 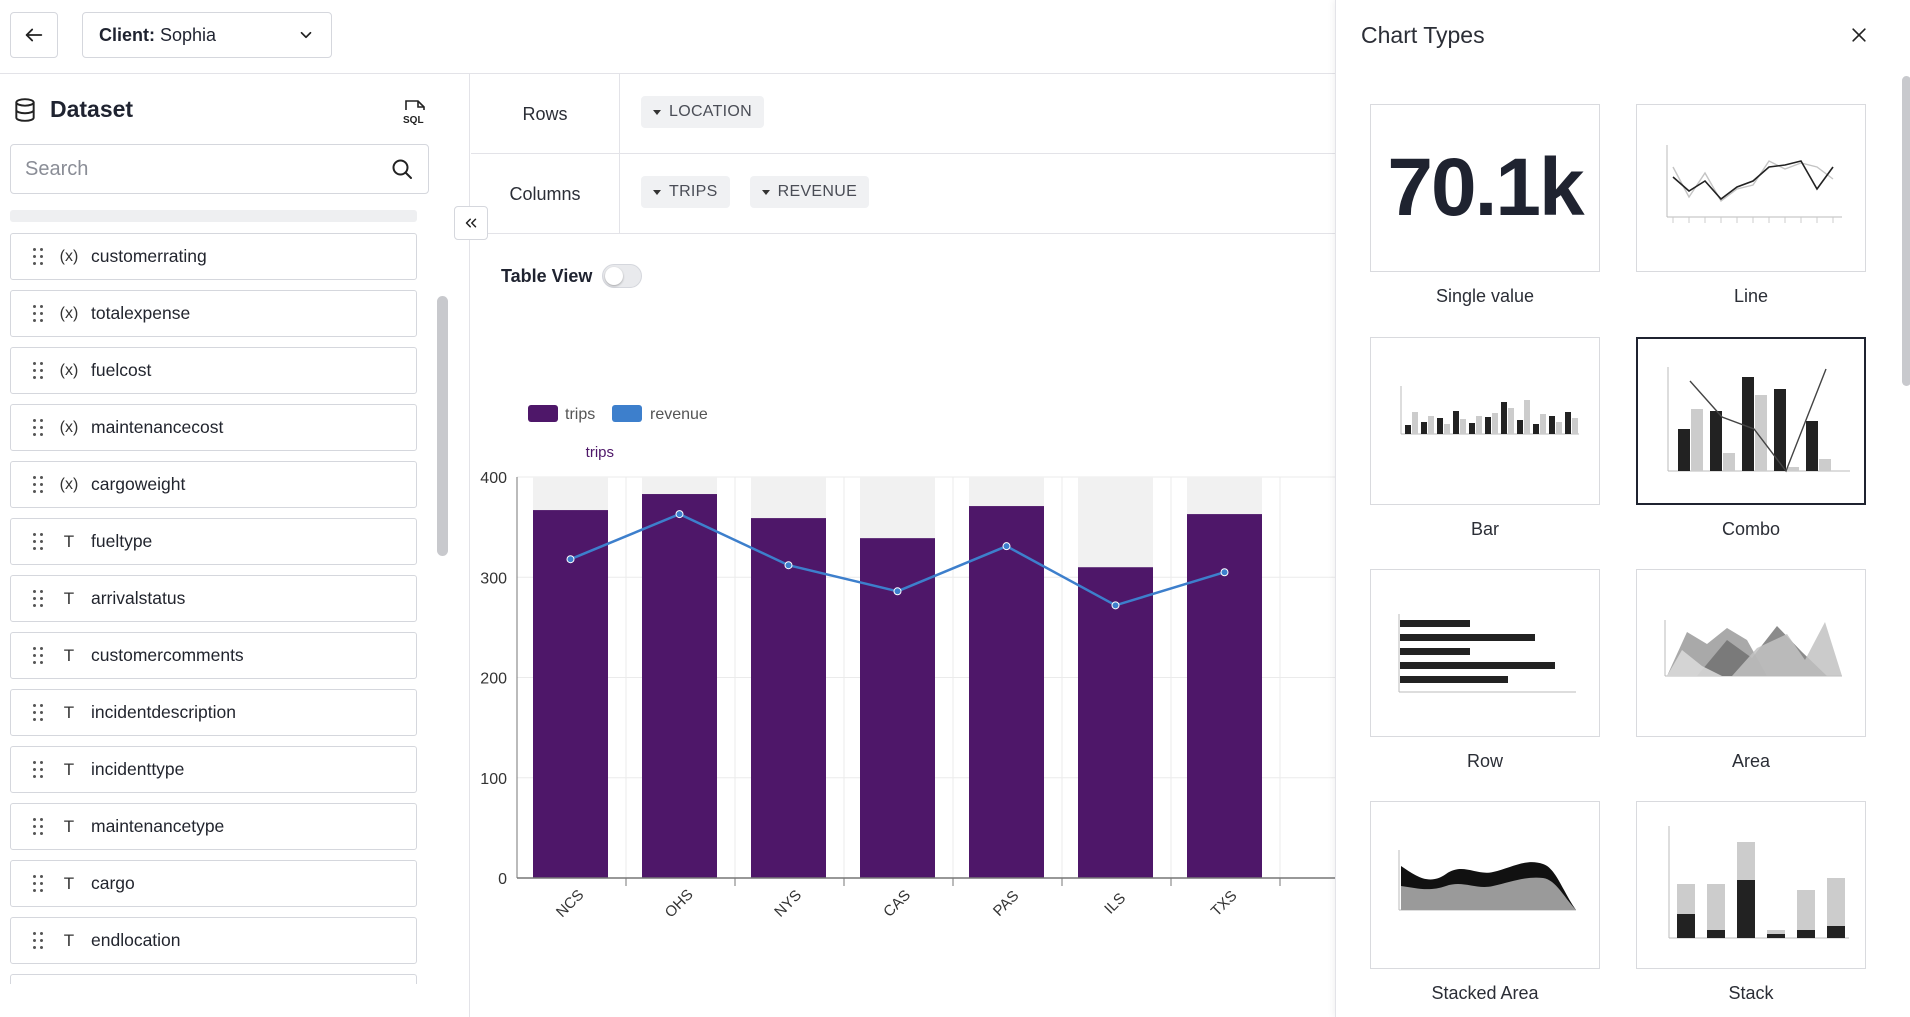 I want to click on field-name: maintenancecost, so click(x=157, y=427).